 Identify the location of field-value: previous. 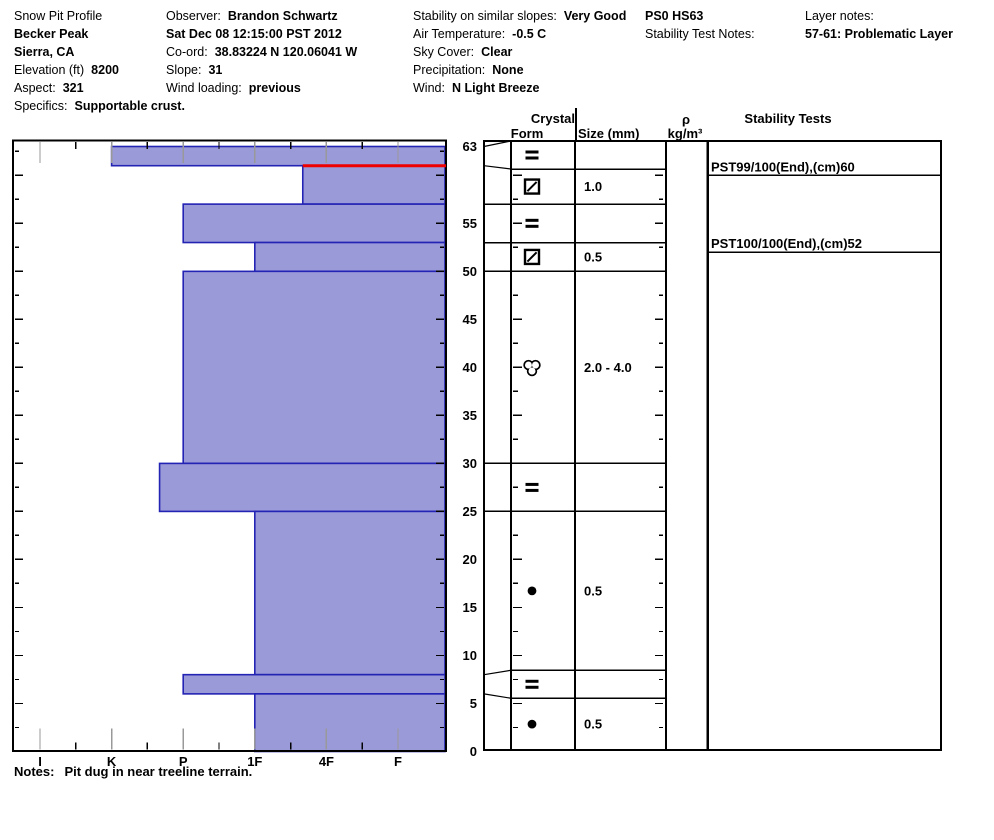
(274, 88).